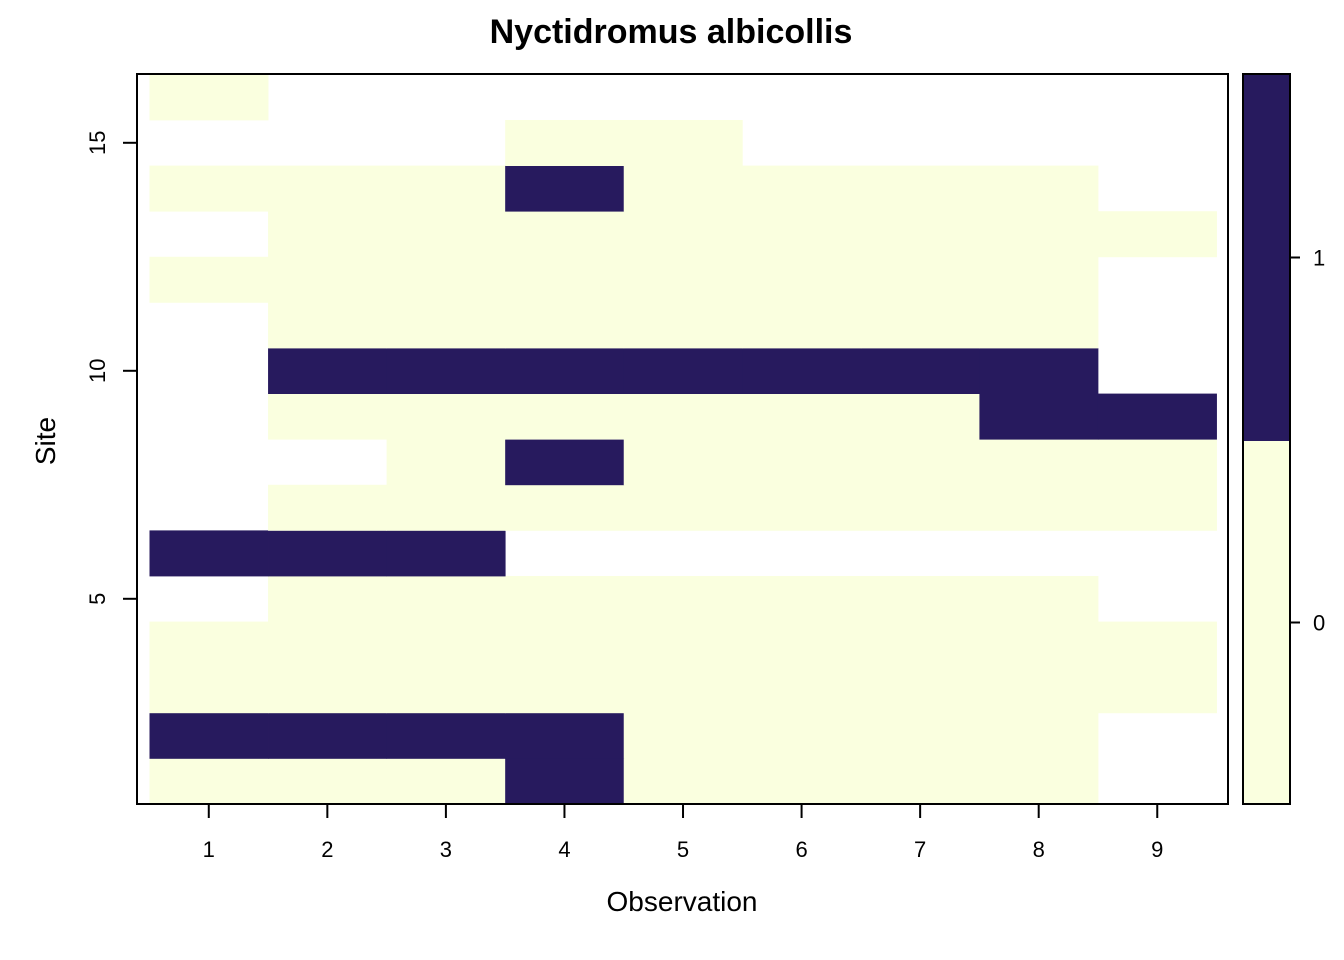  What do you see at coordinates (1319, 258) in the screenshot?
I see `legend-tick-label: 1` at bounding box center [1319, 258].